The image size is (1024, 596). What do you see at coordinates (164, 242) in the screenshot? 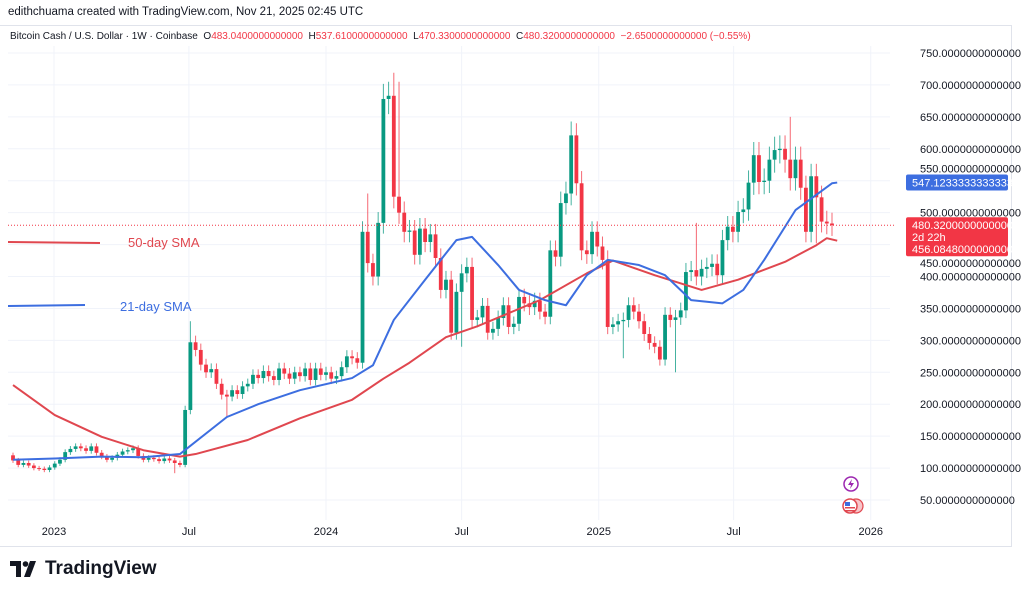
I see `sma50-annotation: 50-day SMA` at bounding box center [164, 242].